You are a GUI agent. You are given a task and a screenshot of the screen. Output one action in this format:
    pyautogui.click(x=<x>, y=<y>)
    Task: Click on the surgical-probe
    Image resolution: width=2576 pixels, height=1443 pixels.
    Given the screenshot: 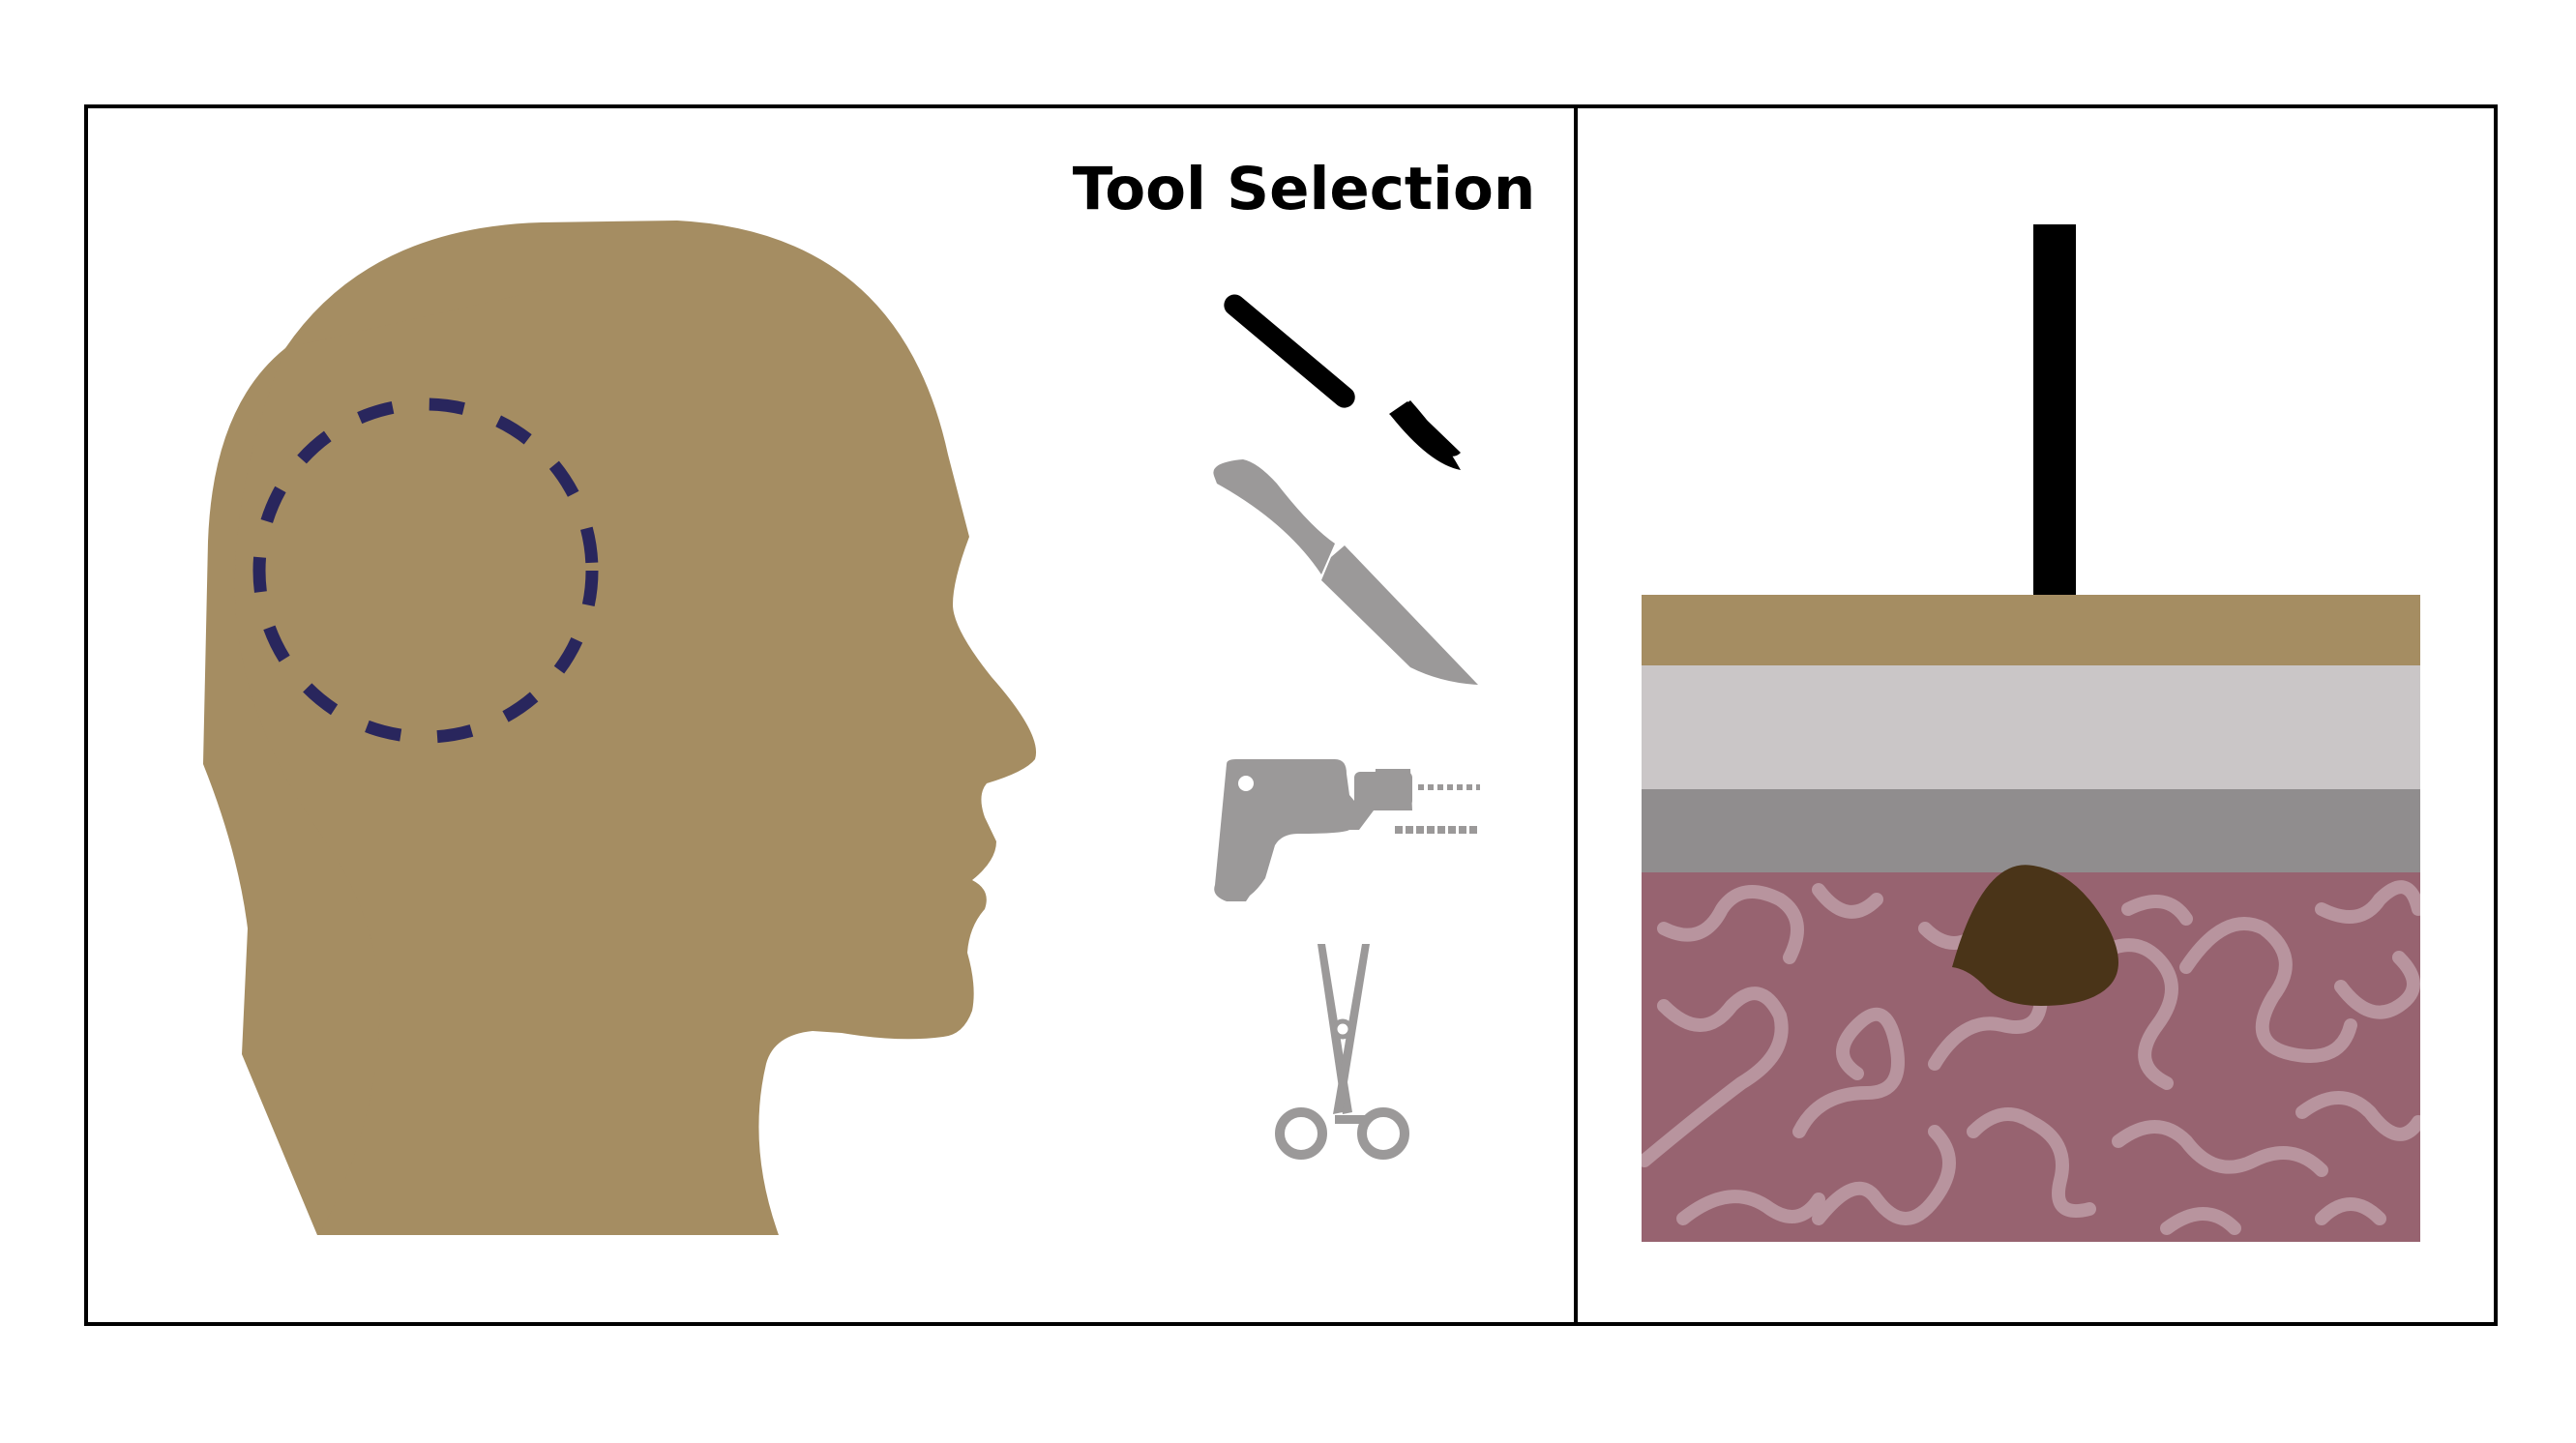 What is the action you would take?
    pyautogui.click(x=2054, y=409)
    